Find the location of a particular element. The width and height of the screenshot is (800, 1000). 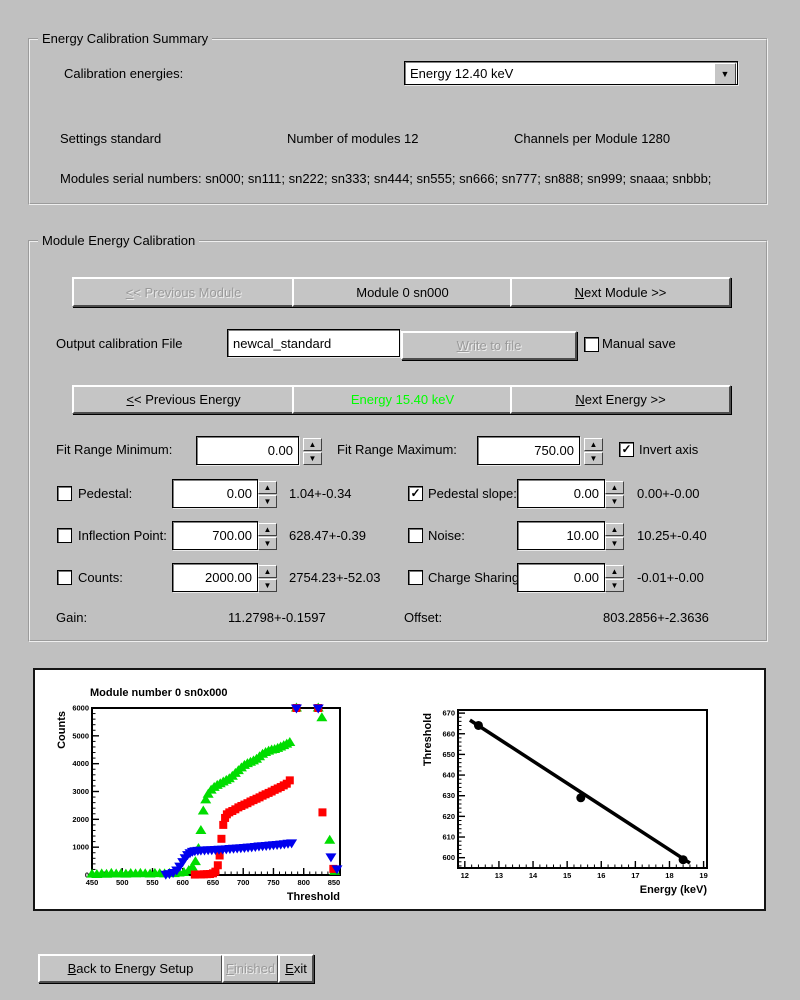

invert-axis-checkbox: ✓ is located at coordinates (626, 449).